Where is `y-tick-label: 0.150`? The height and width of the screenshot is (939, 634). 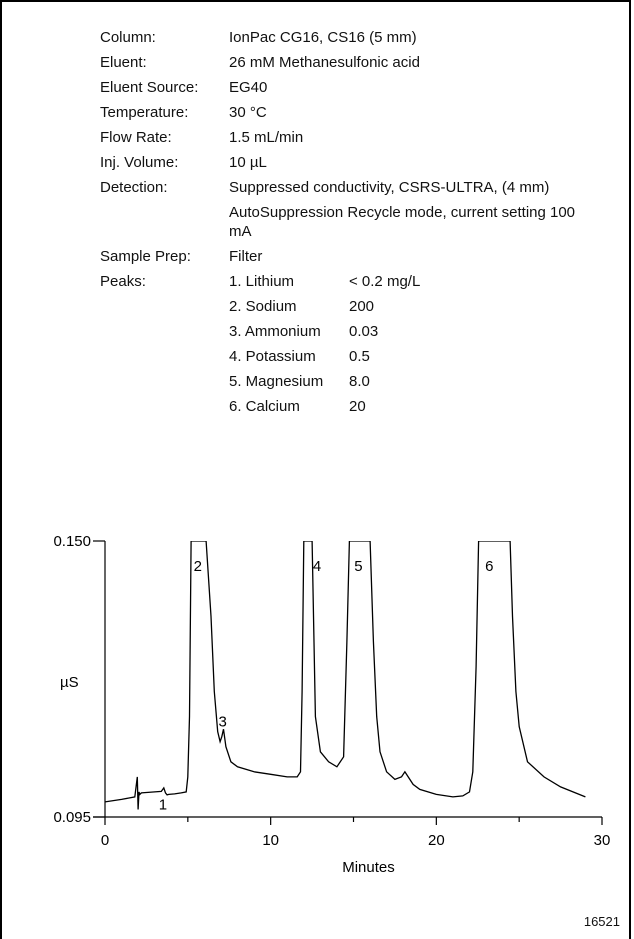
y-tick-label: 0.150 is located at coordinates (72, 541).